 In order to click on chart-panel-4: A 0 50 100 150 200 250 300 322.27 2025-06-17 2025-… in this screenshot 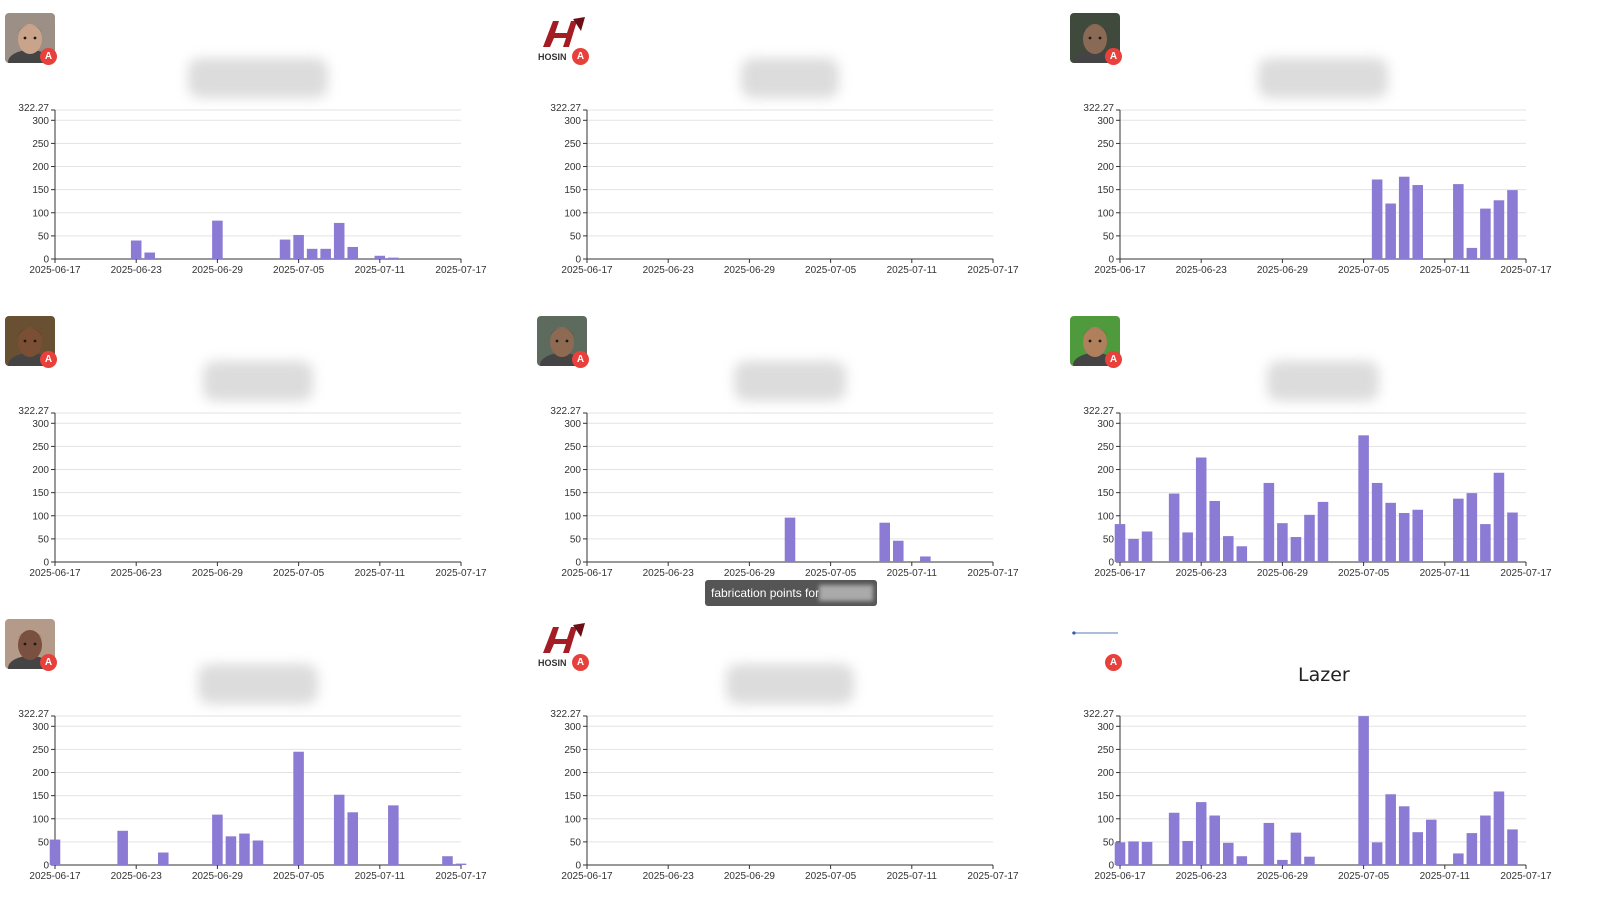, I will do `click(266, 454)`.